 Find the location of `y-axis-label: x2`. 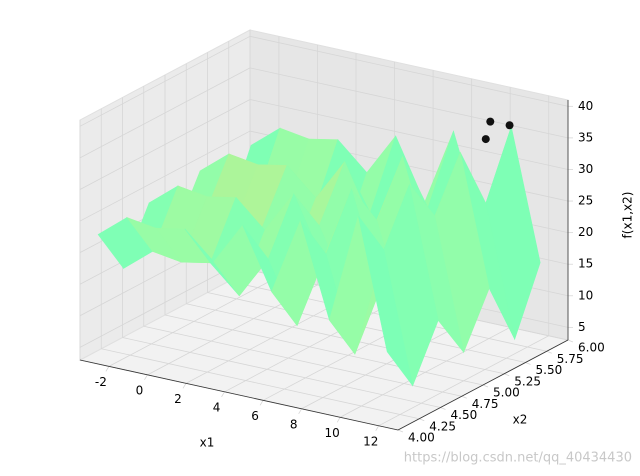

y-axis-label: x2 is located at coordinates (520, 420).